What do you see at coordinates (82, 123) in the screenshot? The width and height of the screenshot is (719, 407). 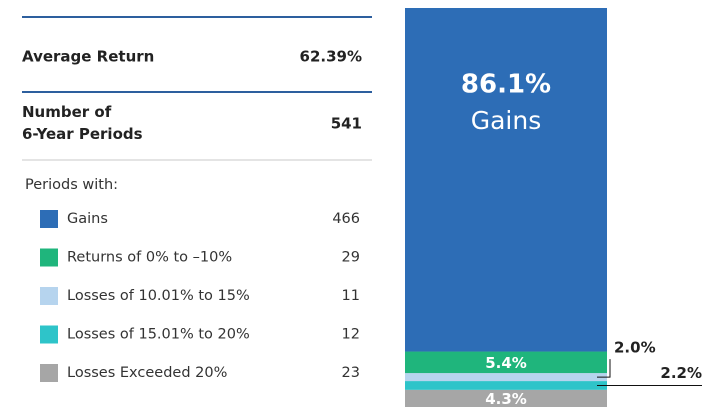 I see `row-label: Number of 6-Year Periods` at bounding box center [82, 123].